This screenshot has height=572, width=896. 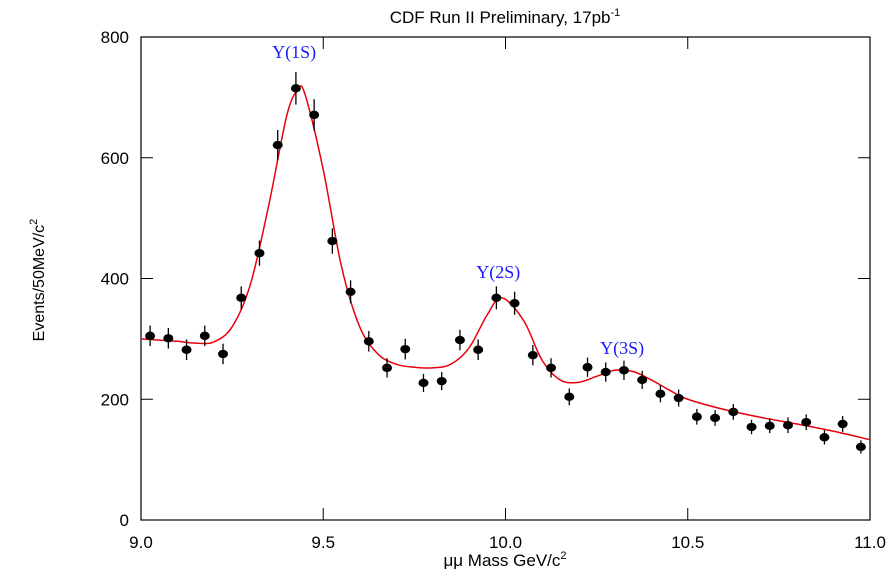 What do you see at coordinates (34, 222) in the screenshot?
I see `y-label-sup: 2` at bounding box center [34, 222].